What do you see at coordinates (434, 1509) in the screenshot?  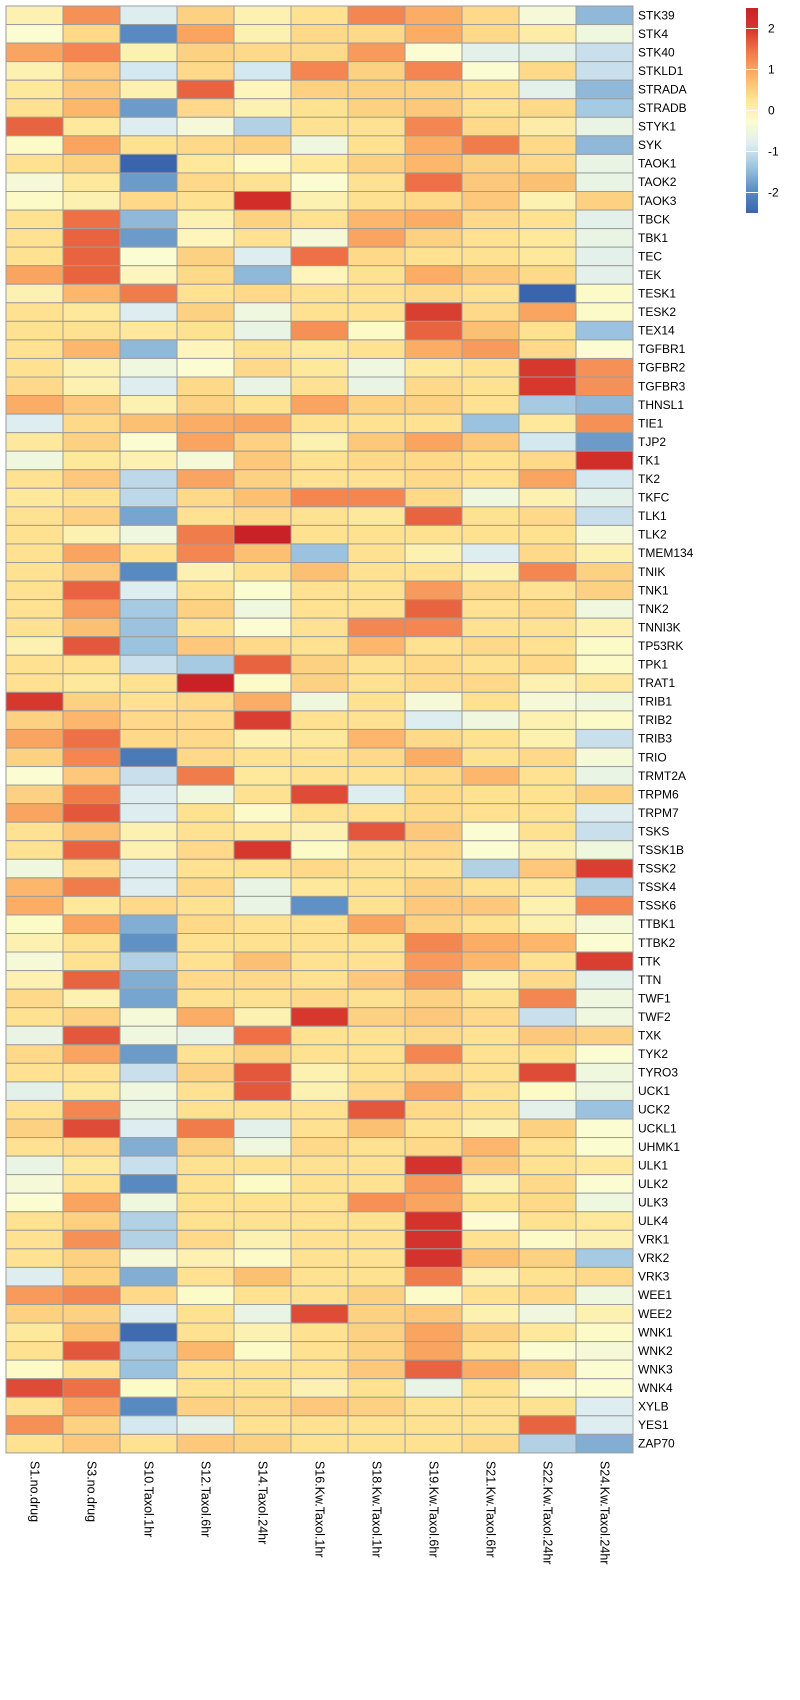 I see `column-label: S19.Kw.Taxol.6hr` at bounding box center [434, 1509].